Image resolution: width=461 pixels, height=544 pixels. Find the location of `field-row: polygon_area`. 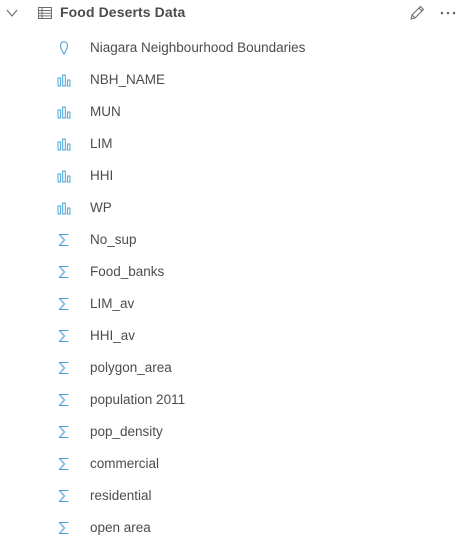

field-row: polygon_area is located at coordinates (230, 368).